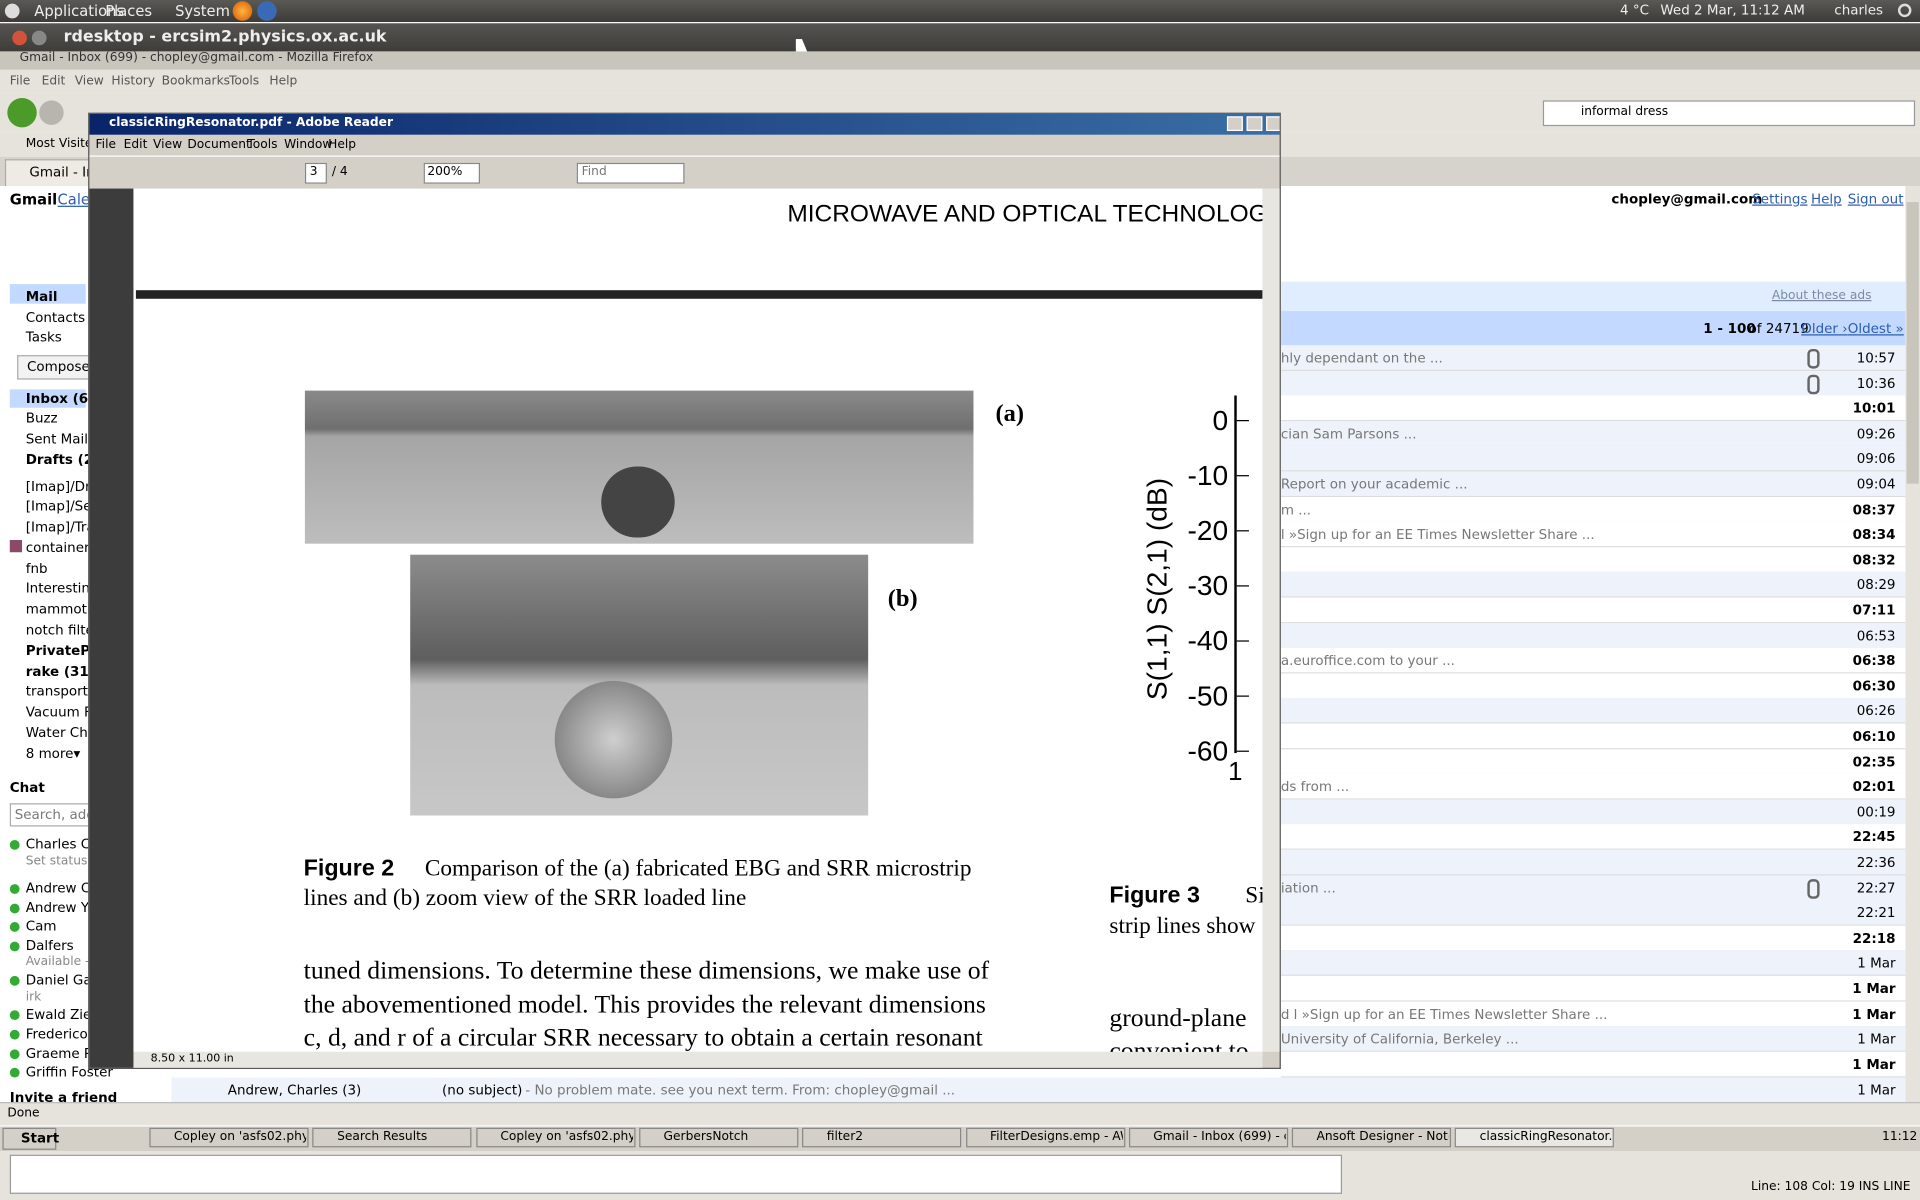 This screenshot has width=1920, height=1200. Describe the element at coordinates (630, 173) in the screenshot. I see `find-field` at that location.